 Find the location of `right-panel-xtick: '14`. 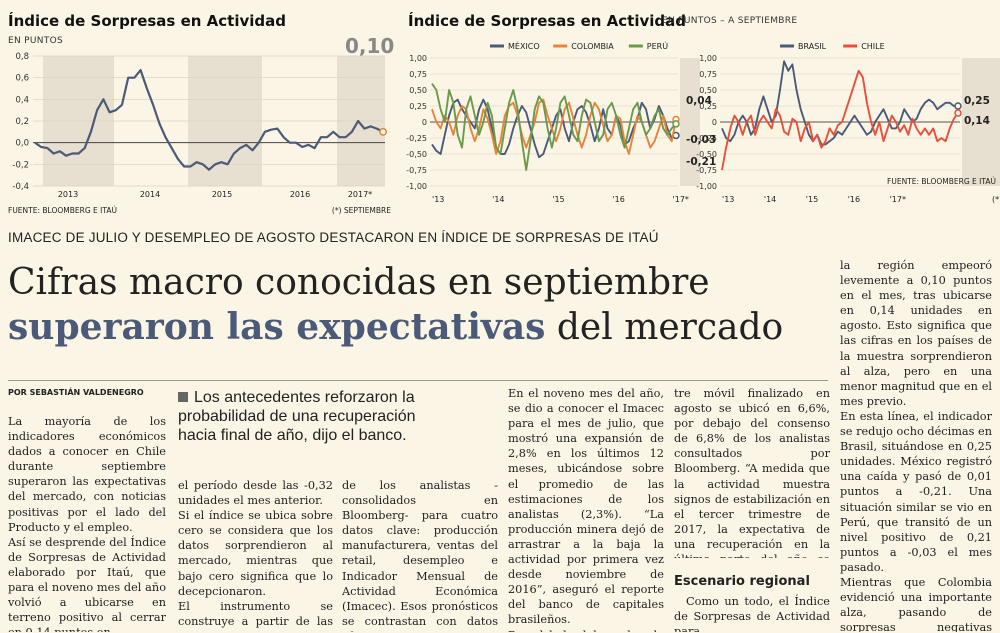

right-panel-xtick: '14 is located at coordinates (770, 199).